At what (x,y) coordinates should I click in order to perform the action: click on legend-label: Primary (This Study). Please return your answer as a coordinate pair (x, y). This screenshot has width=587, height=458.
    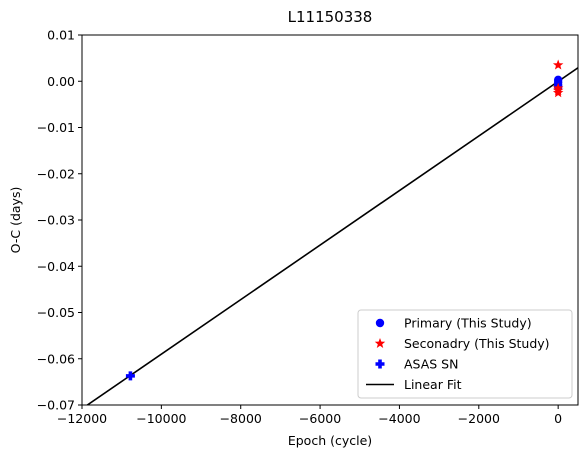
    Looking at the image, I should click on (468, 323).